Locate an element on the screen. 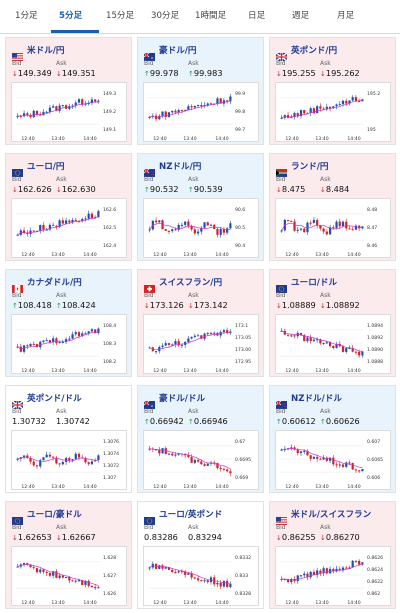 This screenshot has width=400, height=613. ask-value: 99.983 is located at coordinates (208, 73).